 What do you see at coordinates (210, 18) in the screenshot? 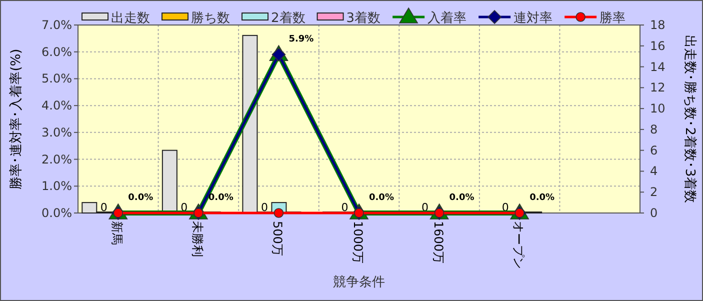
I see `legend-label: 勝ち数` at bounding box center [210, 18].